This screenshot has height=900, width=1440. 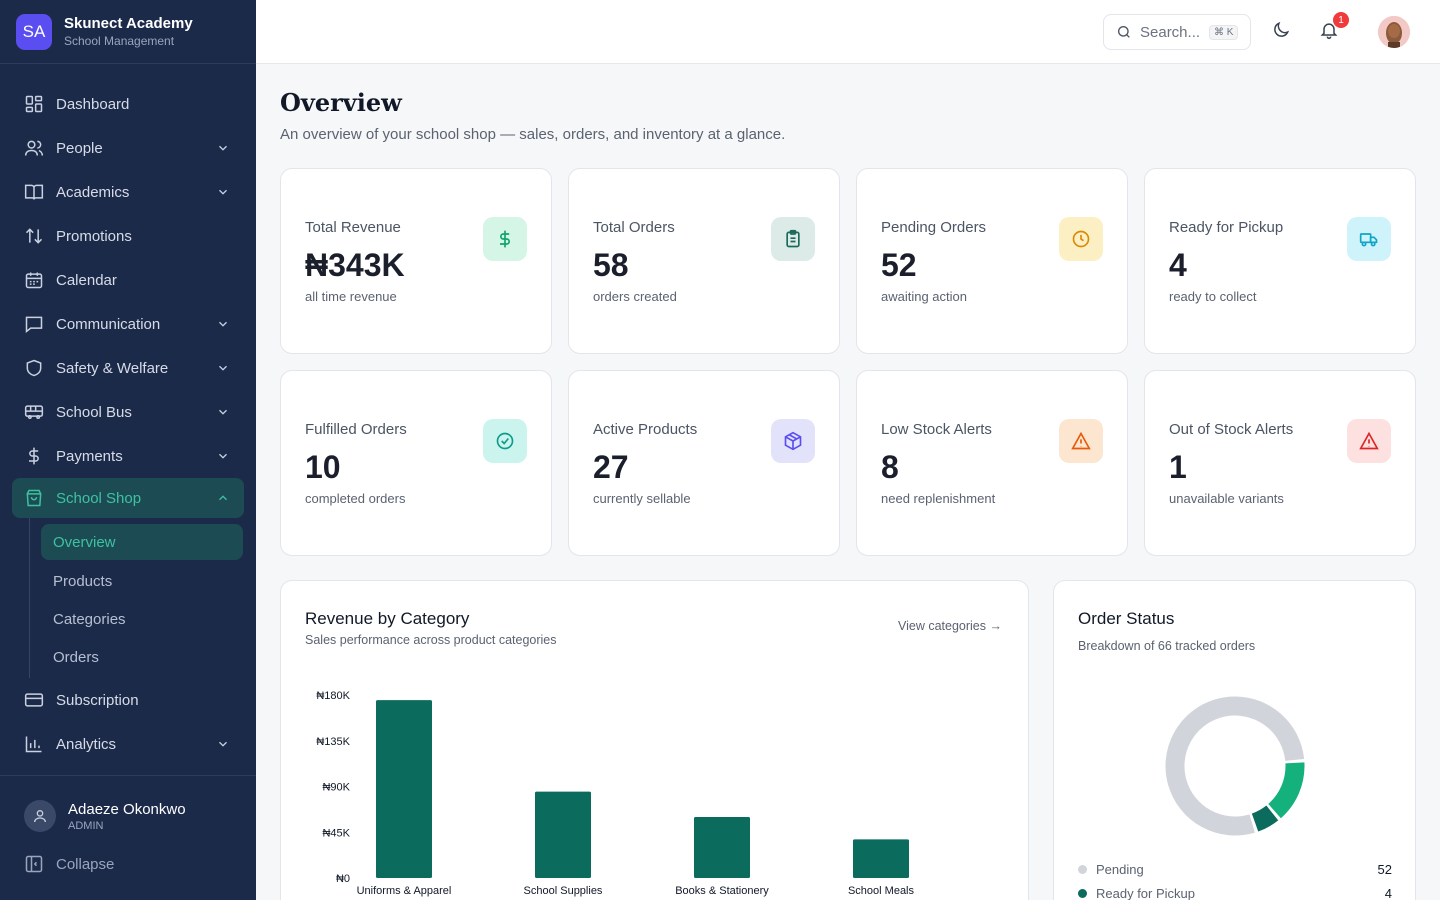 I want to click on y-tick-label: ₦45K, so click(x=336, y=833).